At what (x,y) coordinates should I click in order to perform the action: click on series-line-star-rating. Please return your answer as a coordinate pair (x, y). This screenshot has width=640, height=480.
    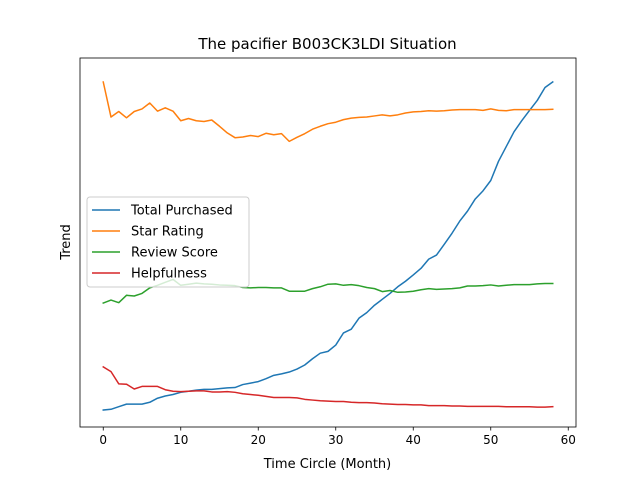
    Looking at the image, I should click on (328, 112).